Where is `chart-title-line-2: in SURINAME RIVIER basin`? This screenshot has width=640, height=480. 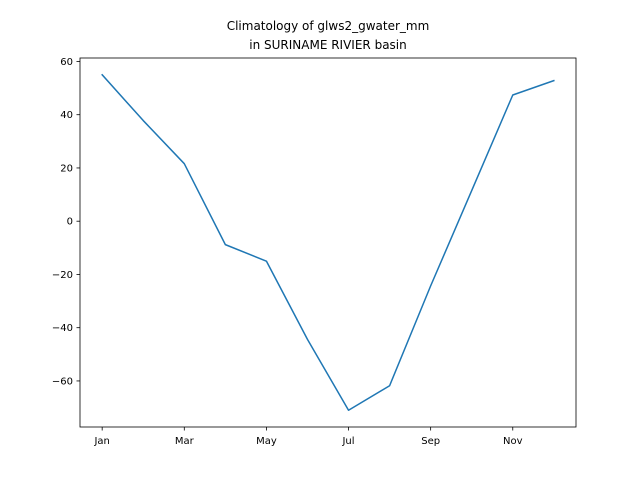
chart-title-line-2: in SURINAME RIVIER basin is located at coordinates (328, 45).